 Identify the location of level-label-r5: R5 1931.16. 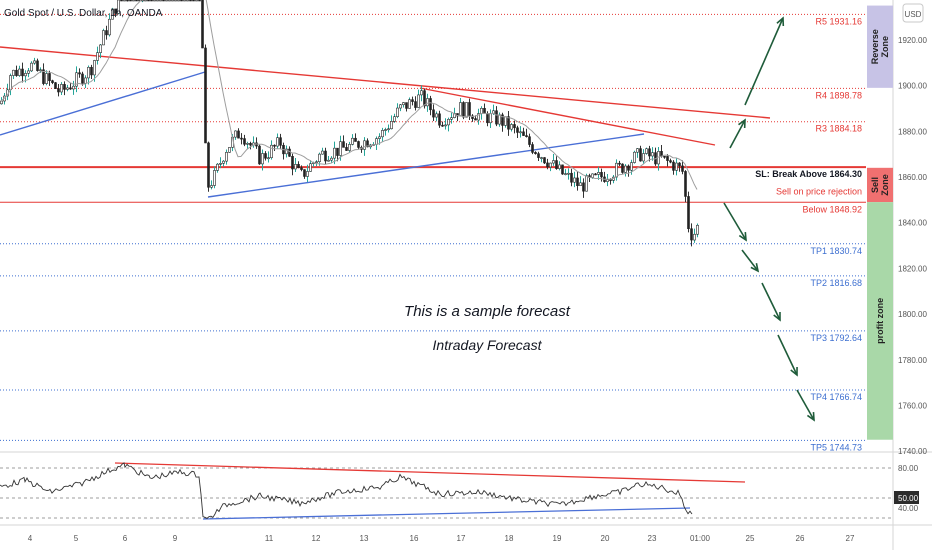
(838, 21).